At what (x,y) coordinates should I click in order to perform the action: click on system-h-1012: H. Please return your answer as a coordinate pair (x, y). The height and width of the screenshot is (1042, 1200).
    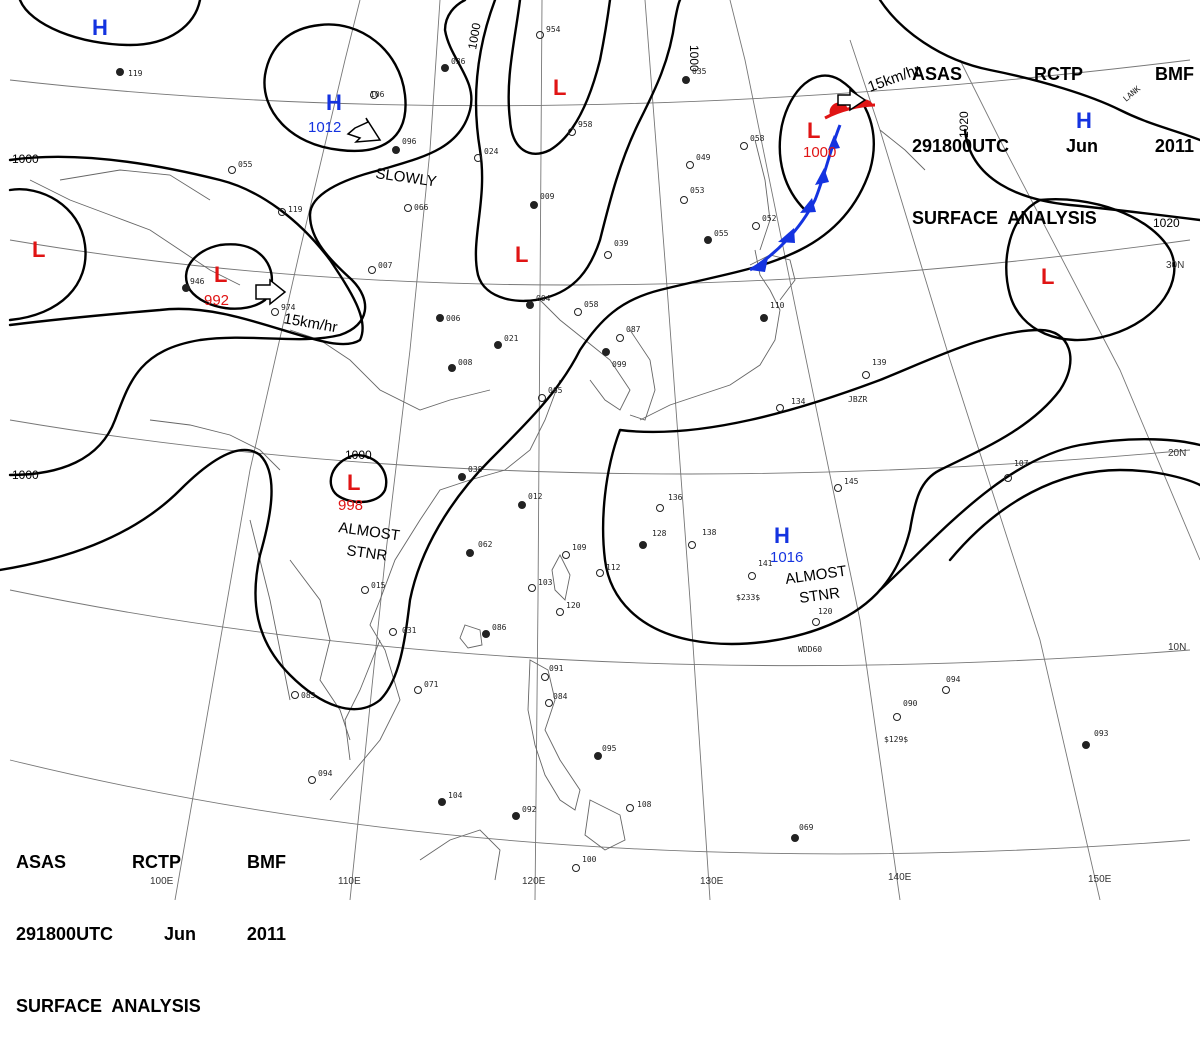
    Looking at the image, I should click on (334, 102).